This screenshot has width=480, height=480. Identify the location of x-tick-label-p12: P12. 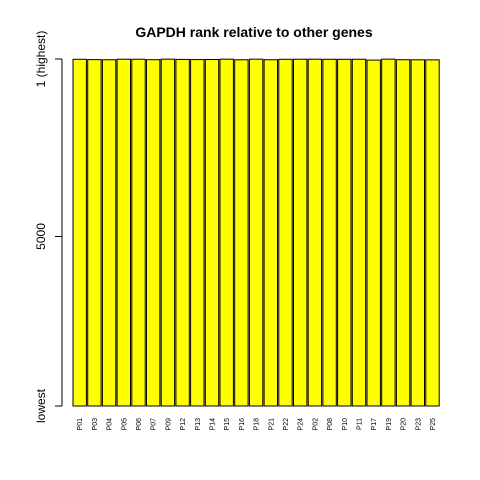
(183, 424).